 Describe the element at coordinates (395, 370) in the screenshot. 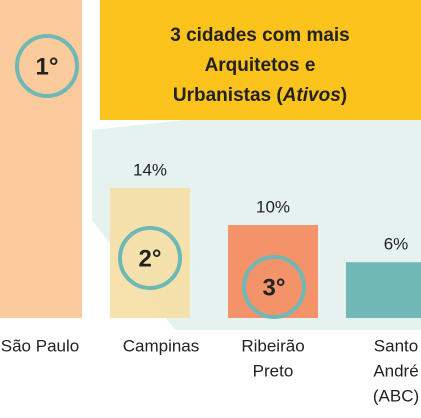

I see `category-label: André` at that location.